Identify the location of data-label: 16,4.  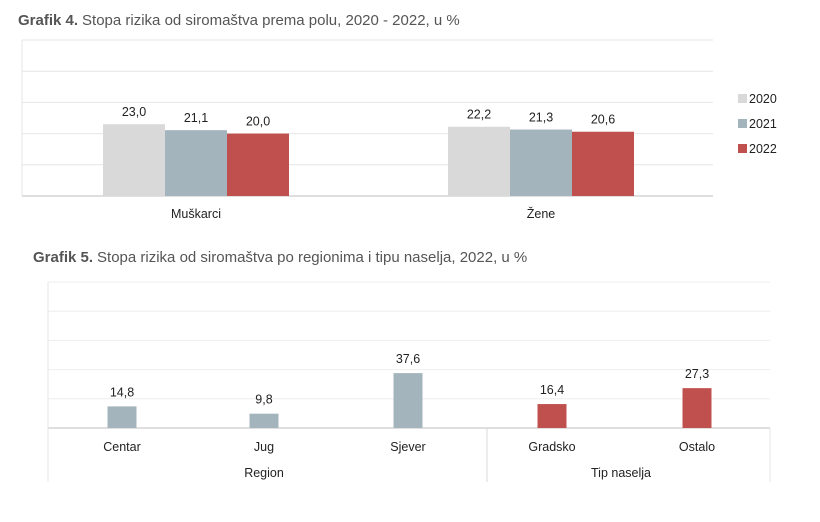
(552, 390).